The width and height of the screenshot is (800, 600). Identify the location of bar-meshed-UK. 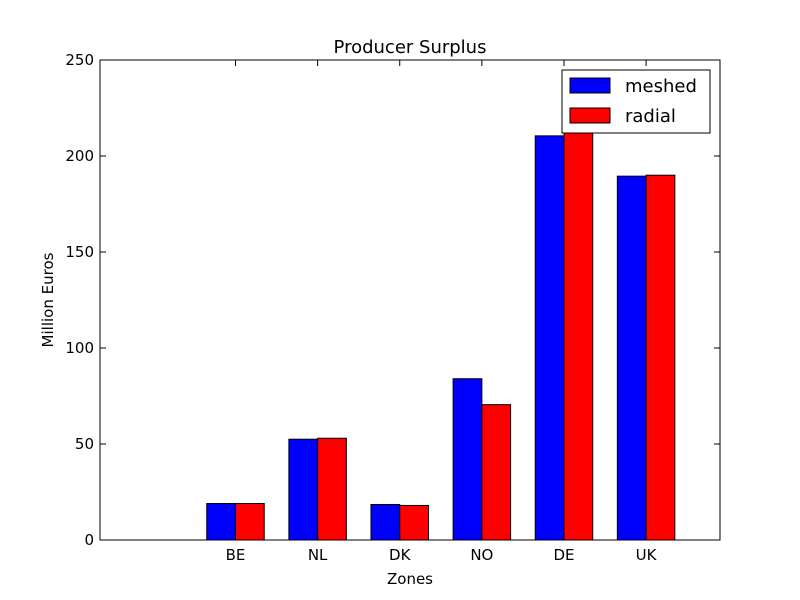
(631, 358).